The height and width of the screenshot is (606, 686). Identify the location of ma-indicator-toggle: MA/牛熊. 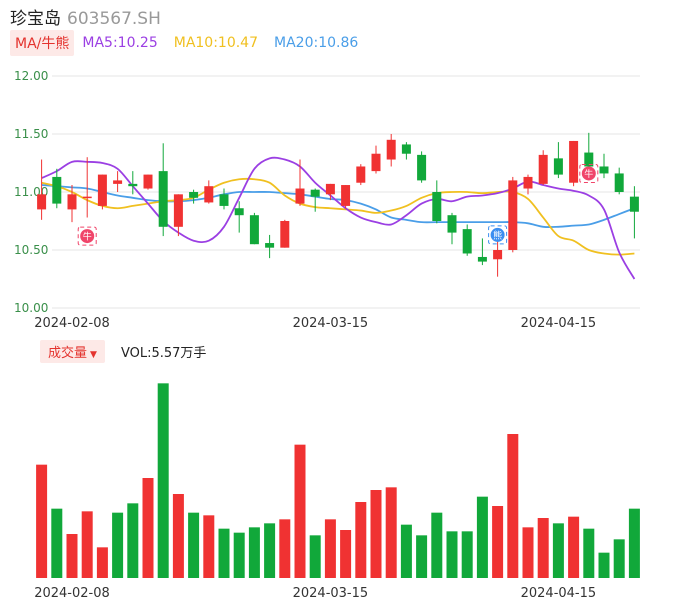
(42, 43).